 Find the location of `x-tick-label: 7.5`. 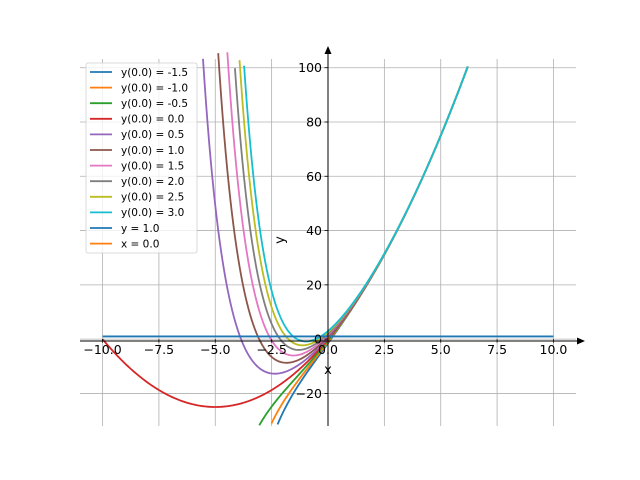

x-tick-label: 7.5 is located at coordinates (497, 349).